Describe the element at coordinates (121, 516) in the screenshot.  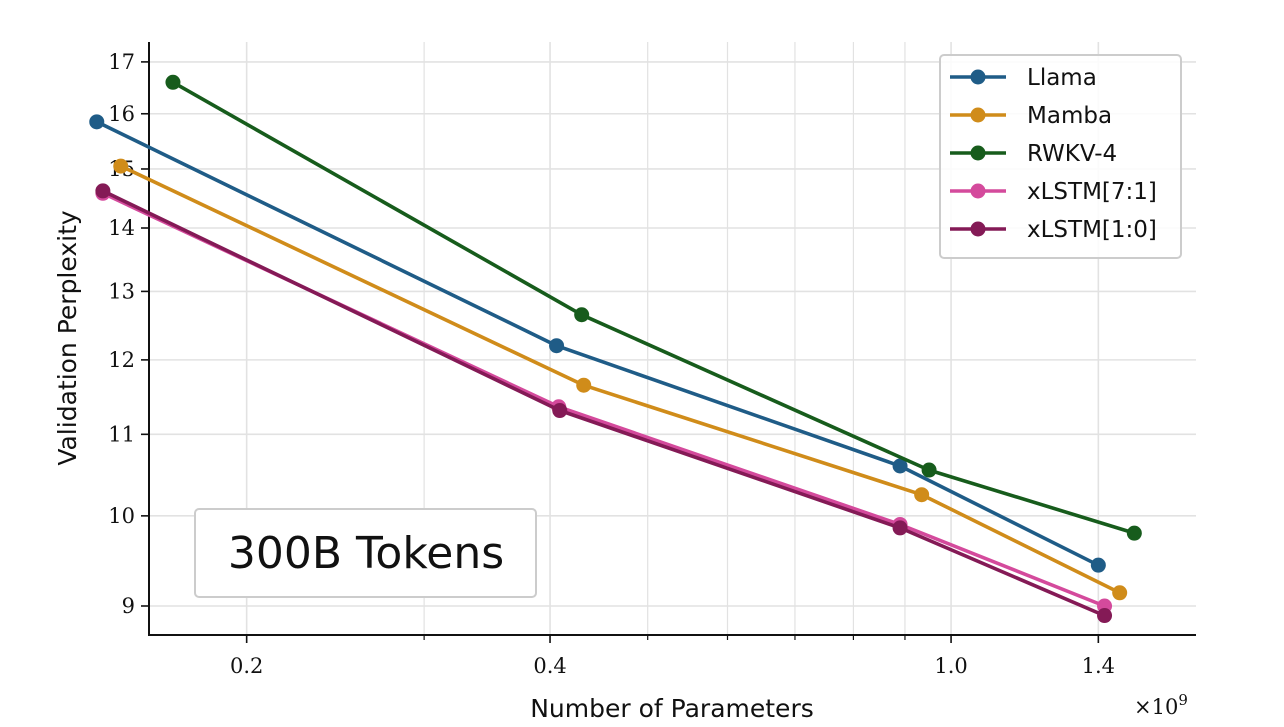
I see `y-tick-label: 10` at that location.